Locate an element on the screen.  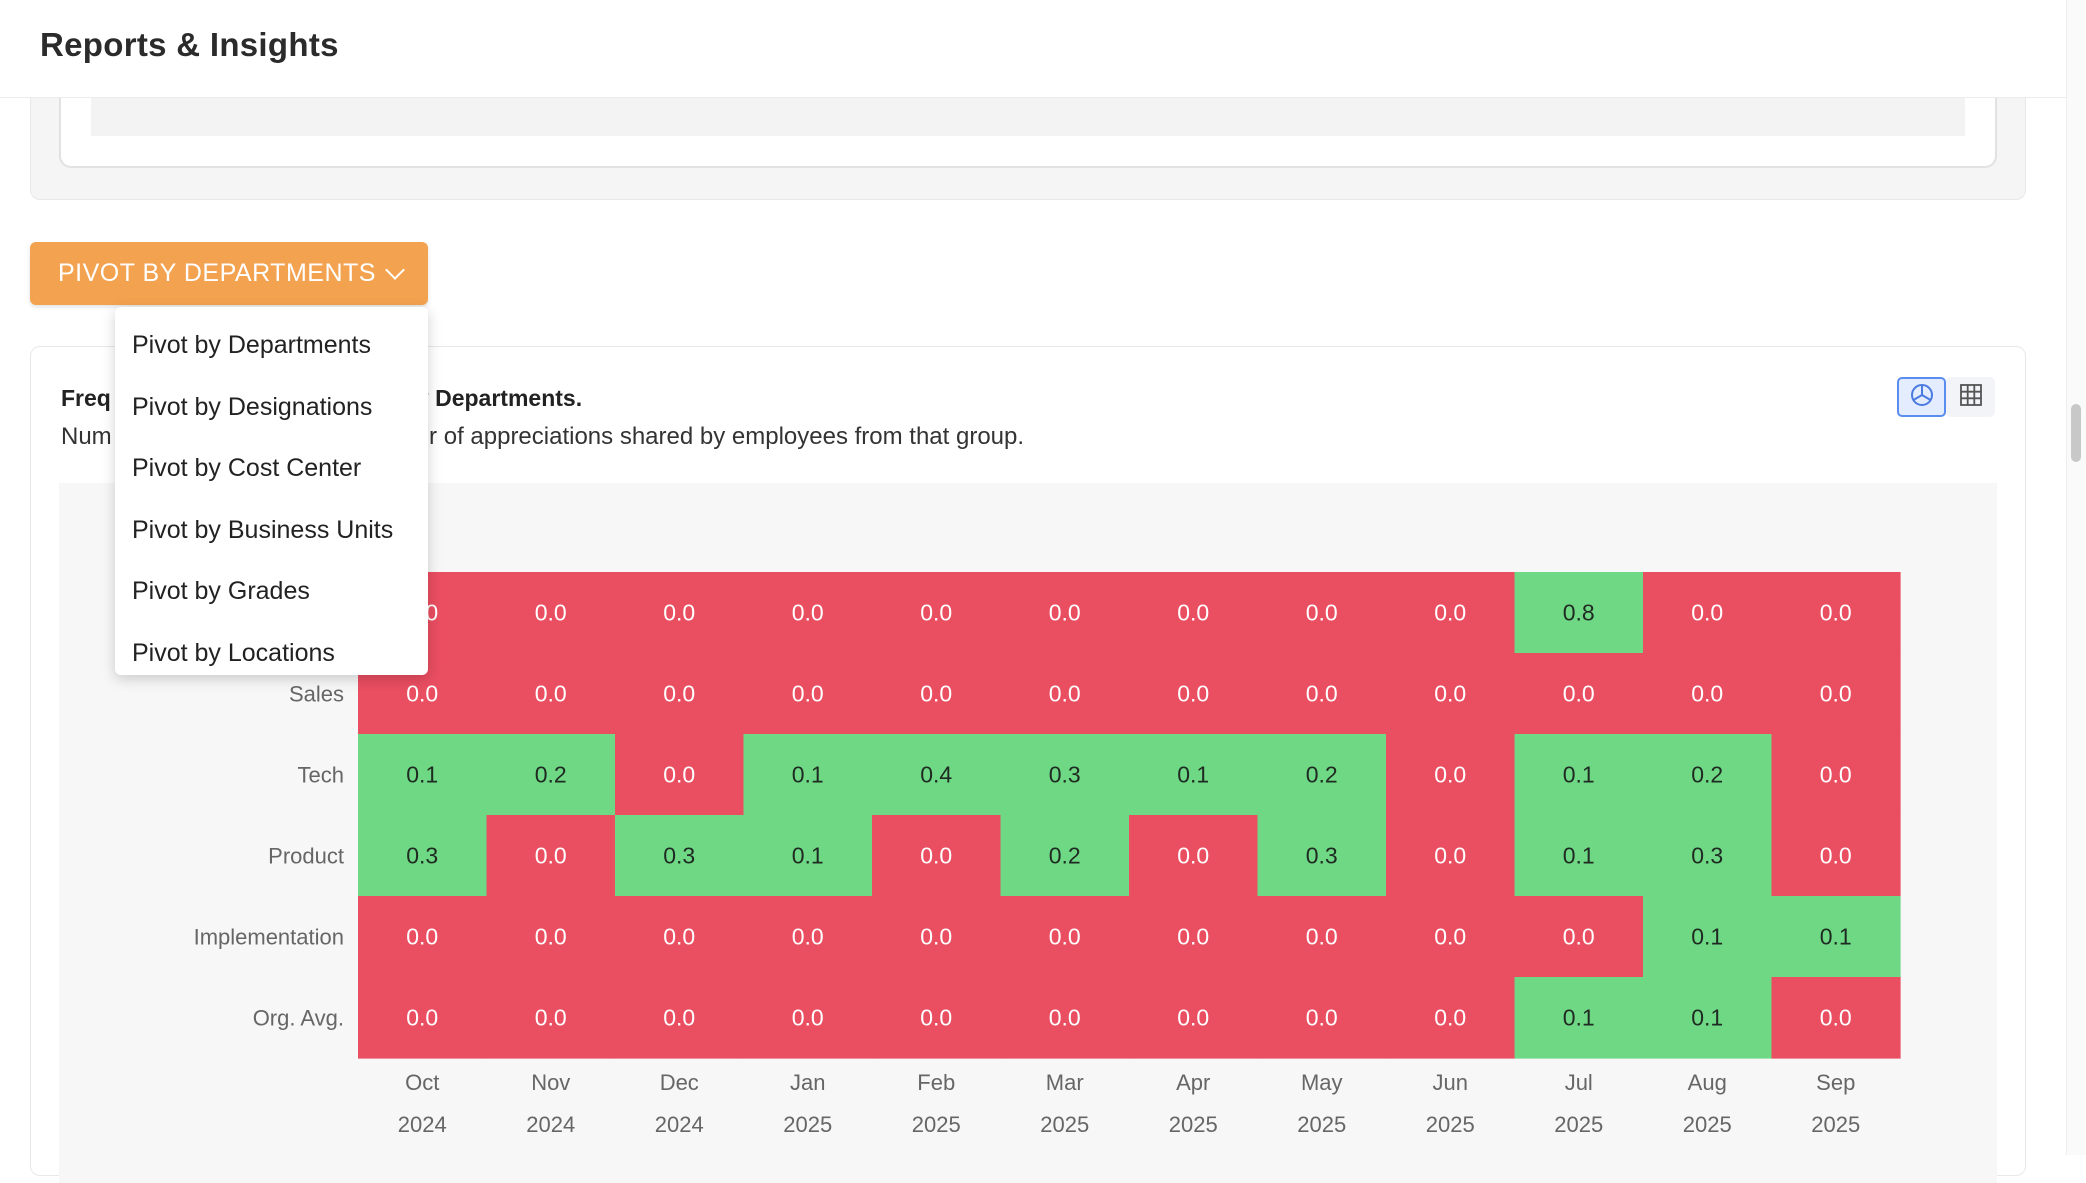
previous-report-footer is located at coordinates (1028, 117).